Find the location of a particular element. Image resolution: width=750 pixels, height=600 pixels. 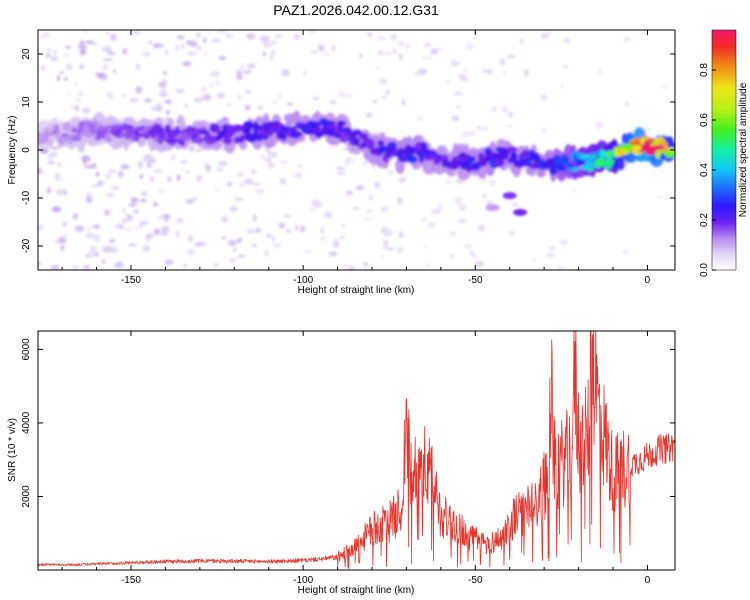

heatmap-y-tick-label: 20 is located at coordinates (26, 54).